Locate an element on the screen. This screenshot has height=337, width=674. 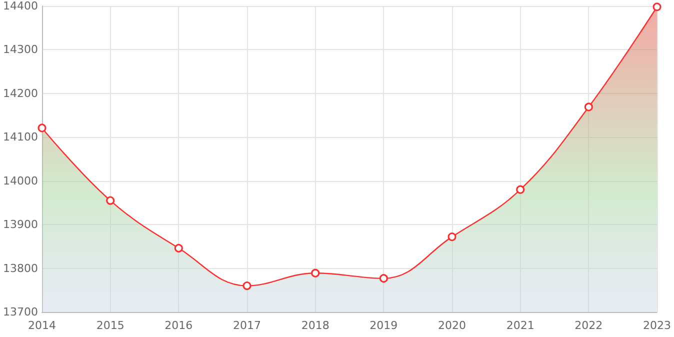
y-tick-label: 14200 is located at coordinates (20, 93).